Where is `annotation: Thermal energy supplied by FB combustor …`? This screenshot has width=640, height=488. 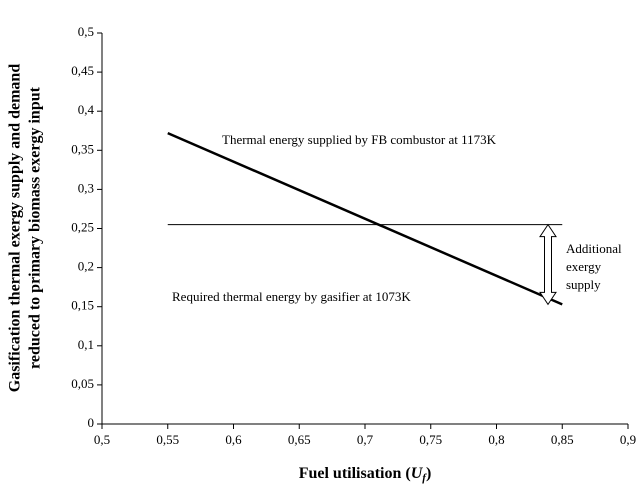 annotation: Thermal energy supplied by FB combustor … is located at coordinates (359, 139).